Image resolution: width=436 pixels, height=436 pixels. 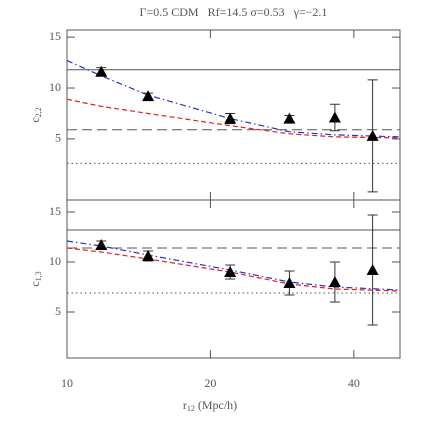 I want to click on y-axis-label: c1,3, so click(x=35, y=278).